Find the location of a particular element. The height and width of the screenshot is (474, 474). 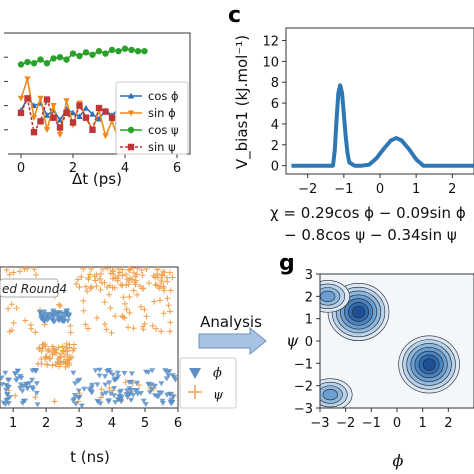

fes-ylabel: ψ is located at coordinates (292, 340).